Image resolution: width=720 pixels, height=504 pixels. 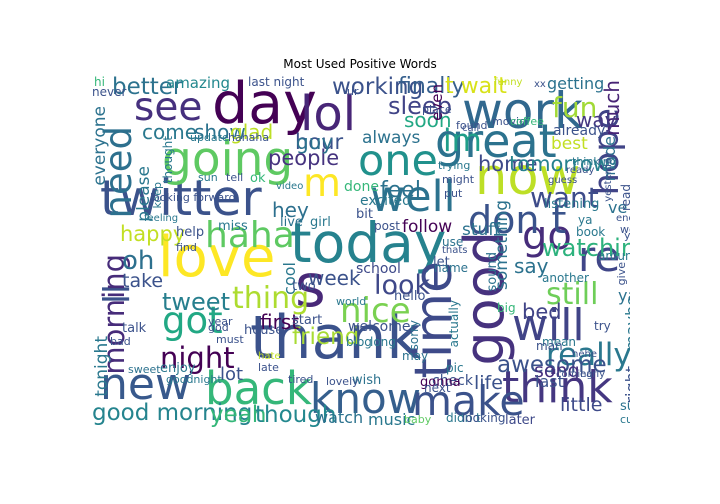 I want to click on word-mean: mean, so click(x=559, y=342).